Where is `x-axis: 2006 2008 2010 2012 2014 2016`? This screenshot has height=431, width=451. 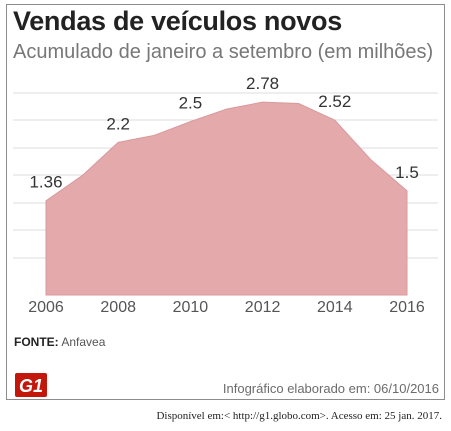 x-axis: 2006 2008 2010 2012 2014 2016 is located at coordinates (226, 307).